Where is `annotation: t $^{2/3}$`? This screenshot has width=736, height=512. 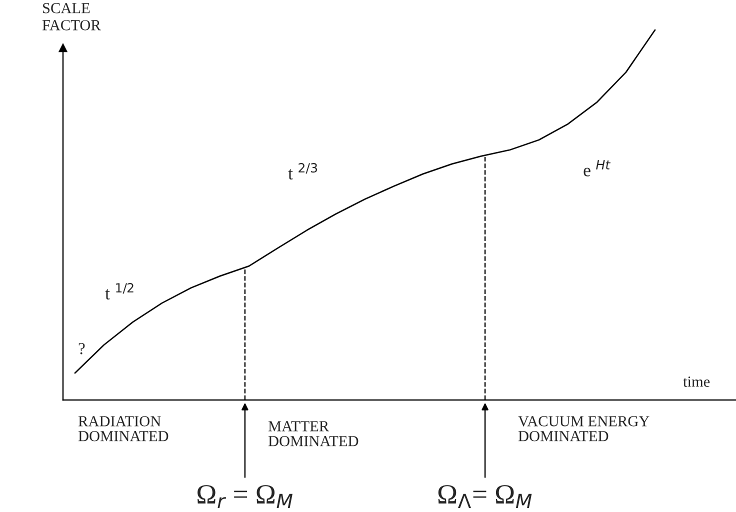
annotation: t $^{2/3}$ is located at coordinates (303, 171).